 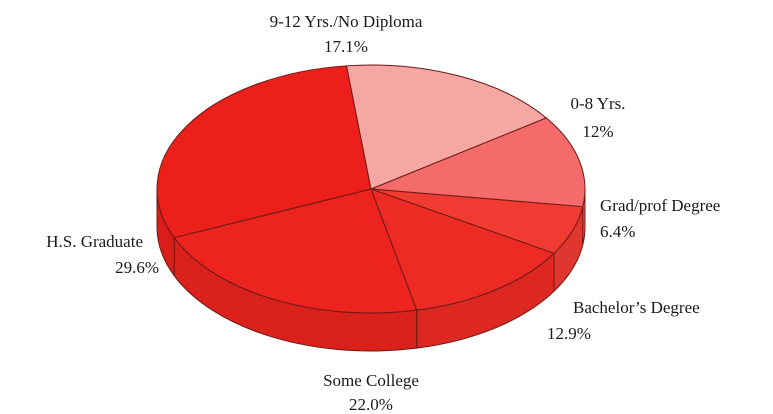 What do you see at coordinates (137, 267) in the screenshot?
I see `slice-value-hs-graduate: 29.6%` at bounding box center [137, 267].